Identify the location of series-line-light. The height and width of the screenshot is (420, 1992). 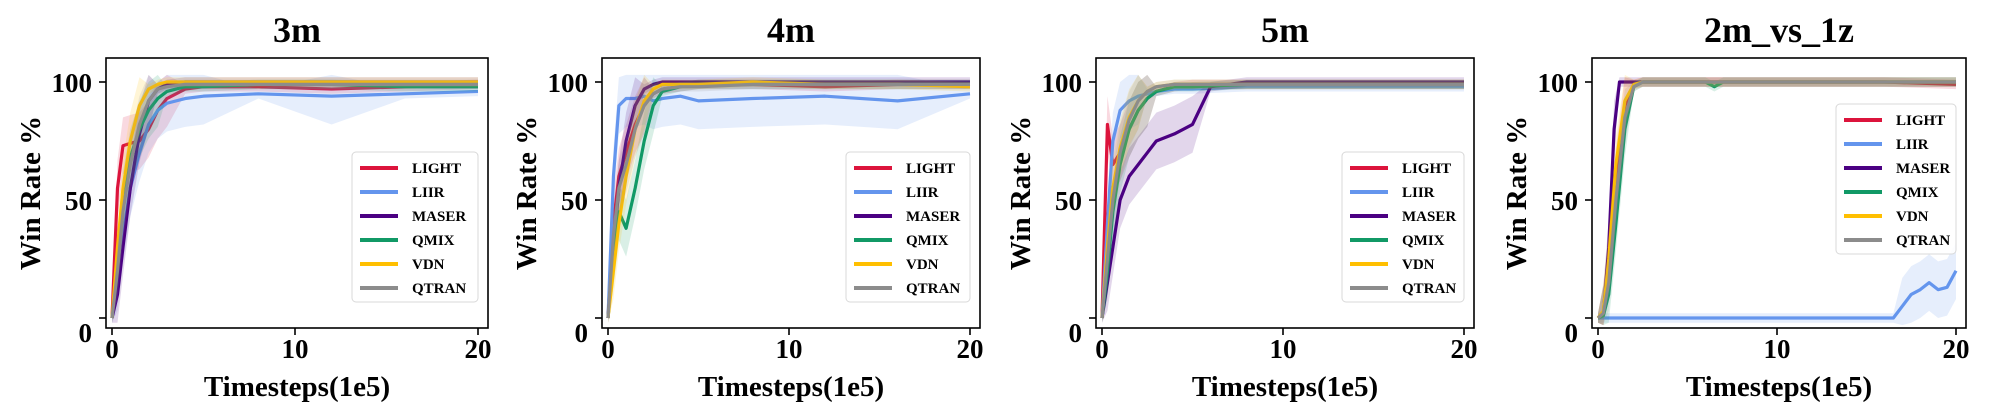
(294, 200).